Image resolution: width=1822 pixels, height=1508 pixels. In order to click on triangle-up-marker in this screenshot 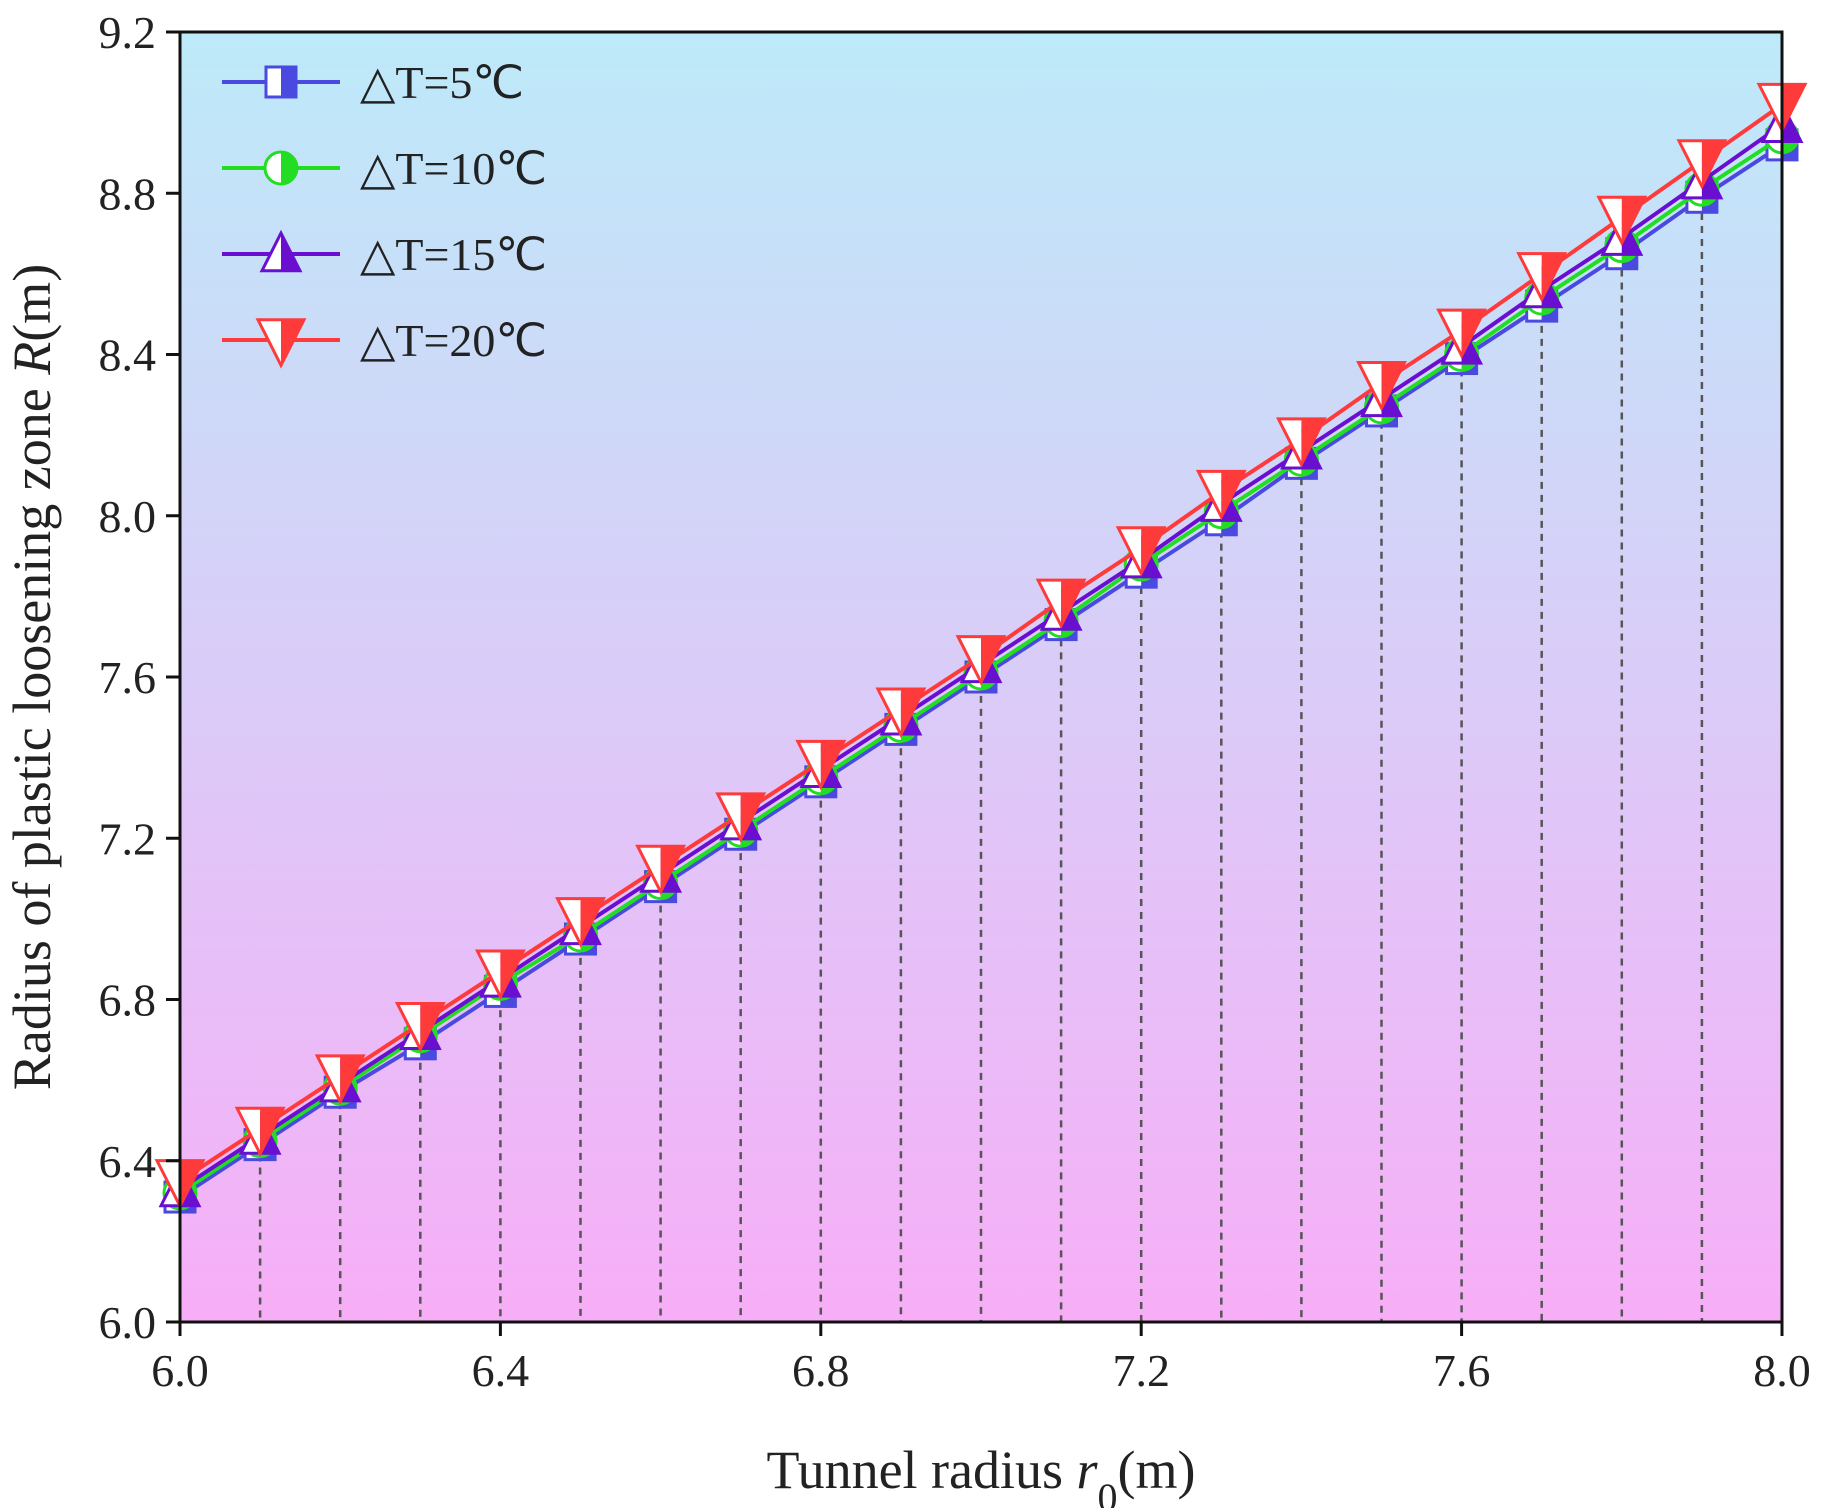, I will do `click(281, 251)`.